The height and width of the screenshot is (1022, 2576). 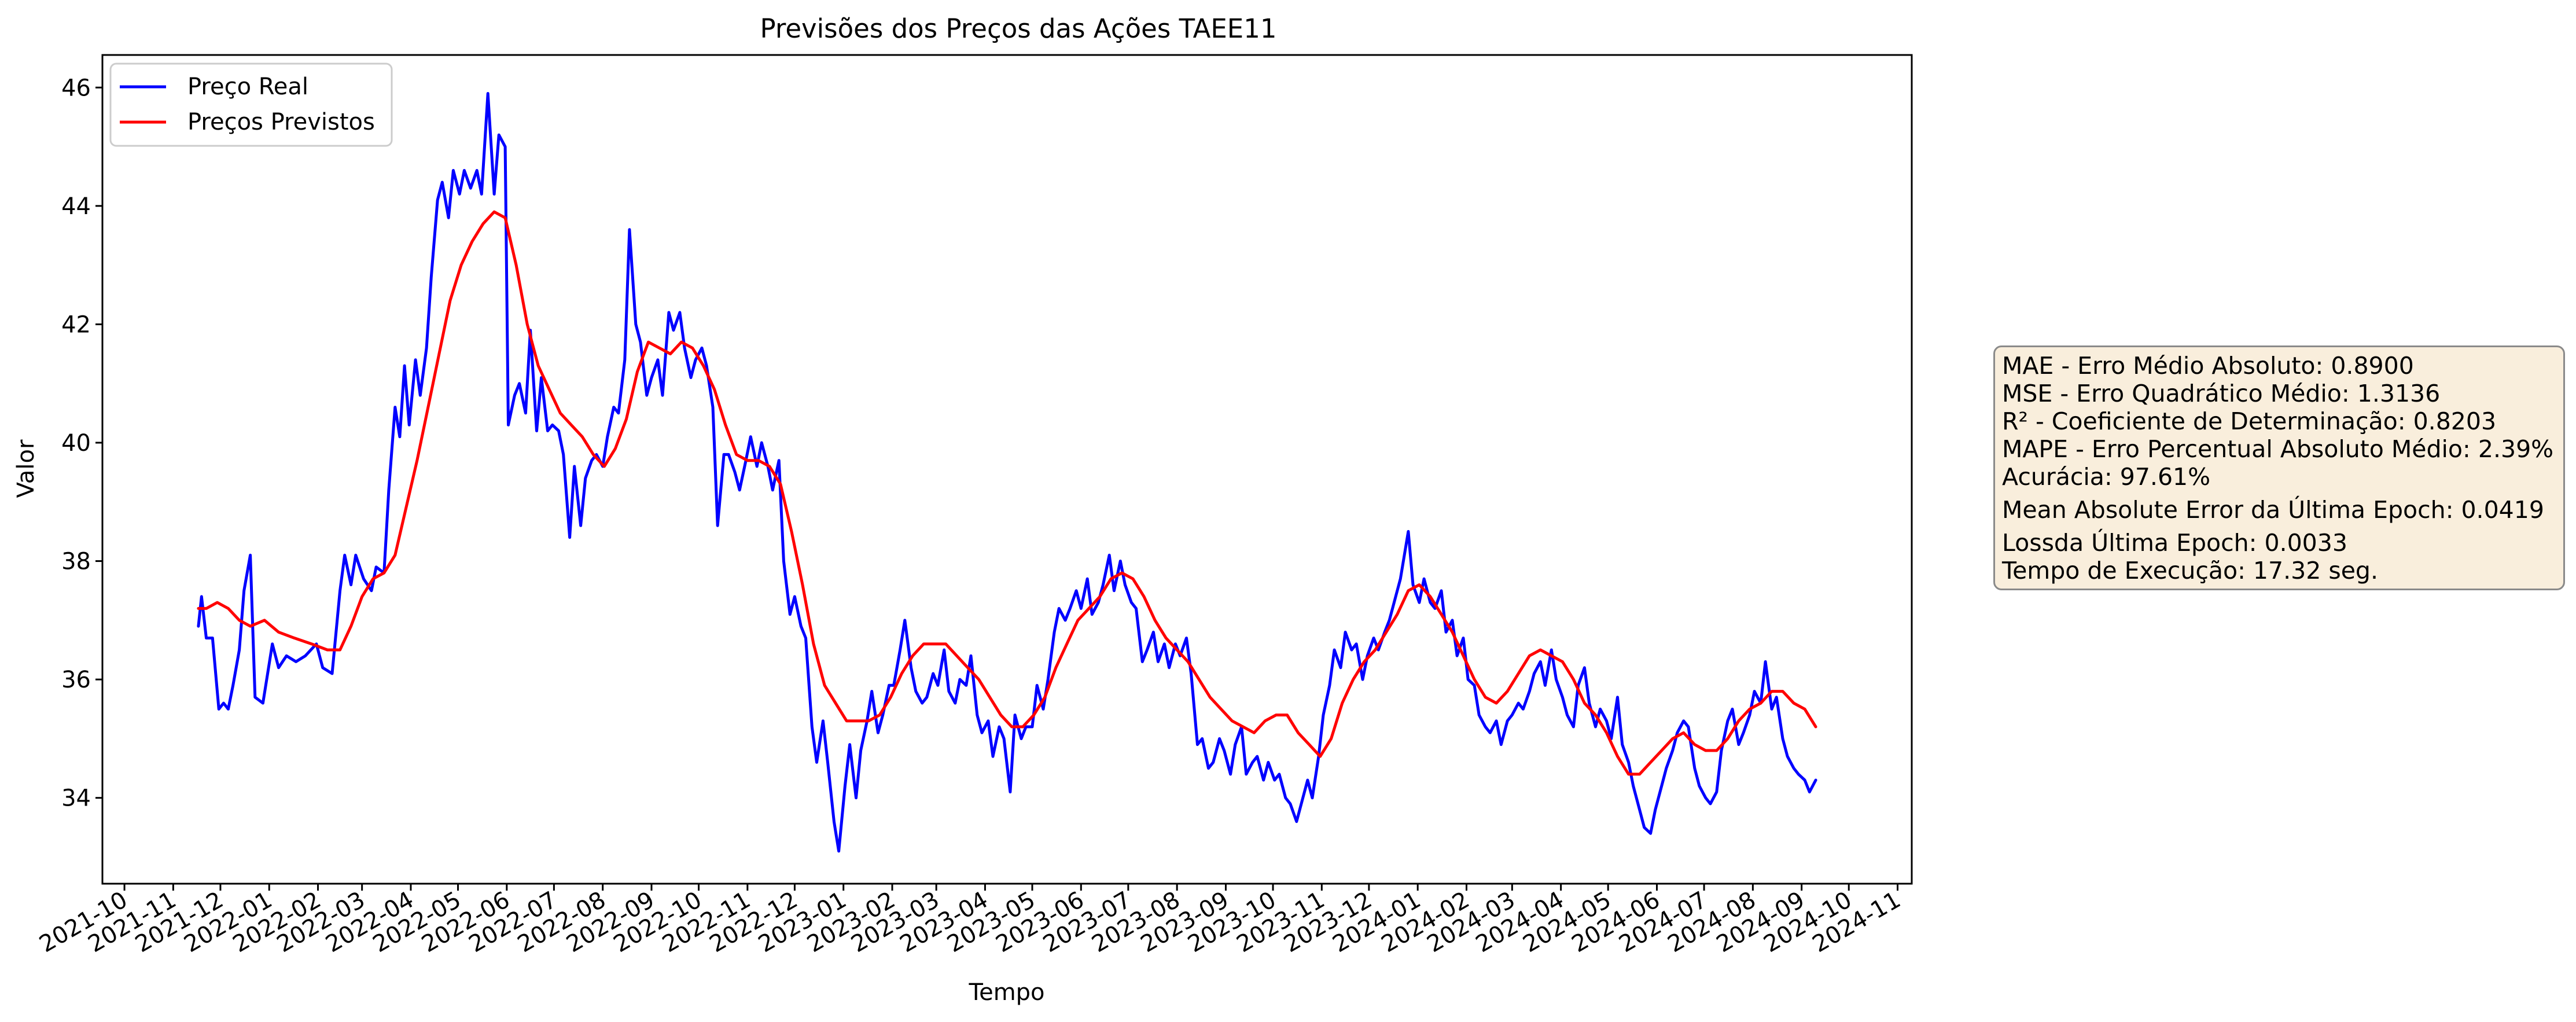 What do you see at coordinates (2249, 421) in the screenshot?
I see `metric-r2: R² - Coeficiente de Determinação: 0.8203` at bounding box center [2249, 421].